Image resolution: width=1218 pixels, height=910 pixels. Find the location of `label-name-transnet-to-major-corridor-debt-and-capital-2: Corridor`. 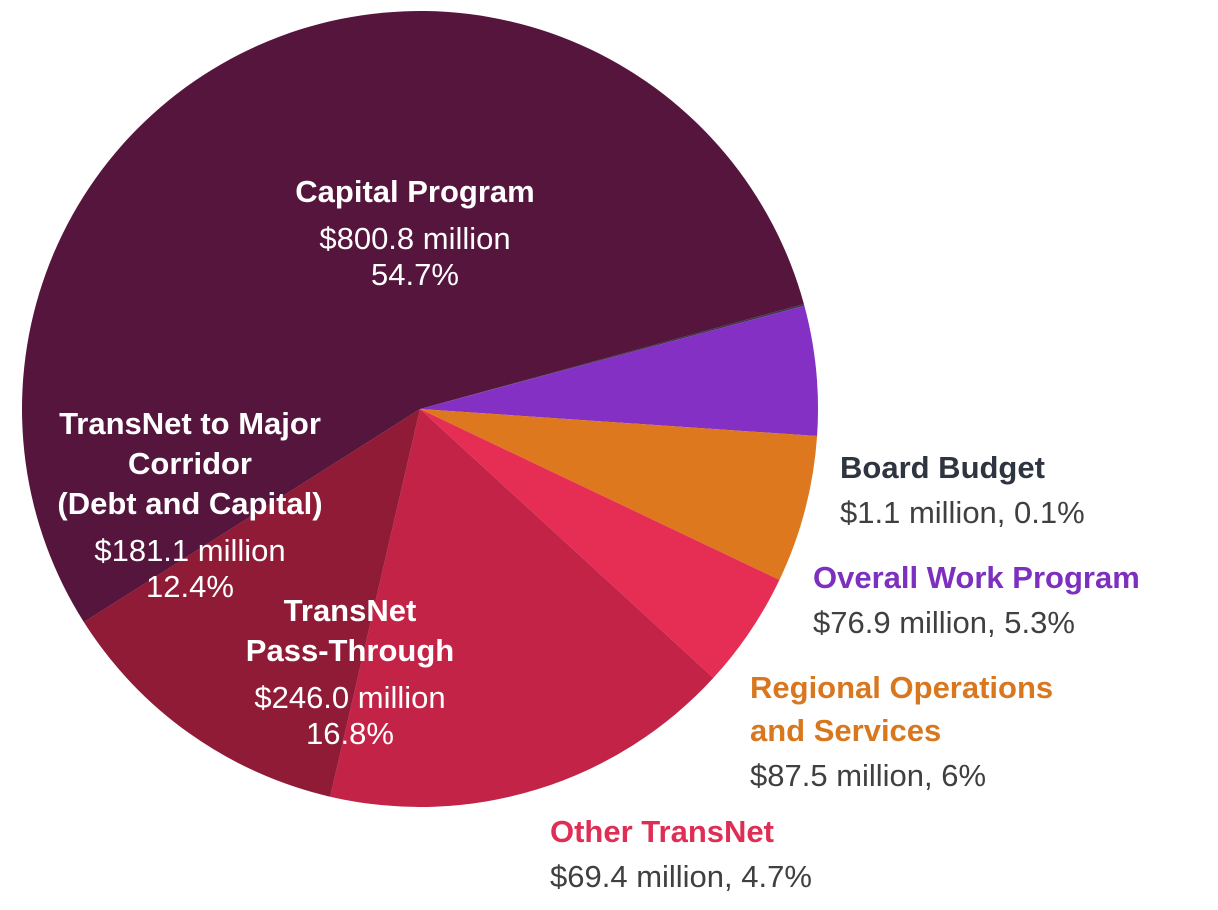

label-name-transnet-to-major-corridor-debt-and-capital-2: Corridor is located at coordinates (190, 463).